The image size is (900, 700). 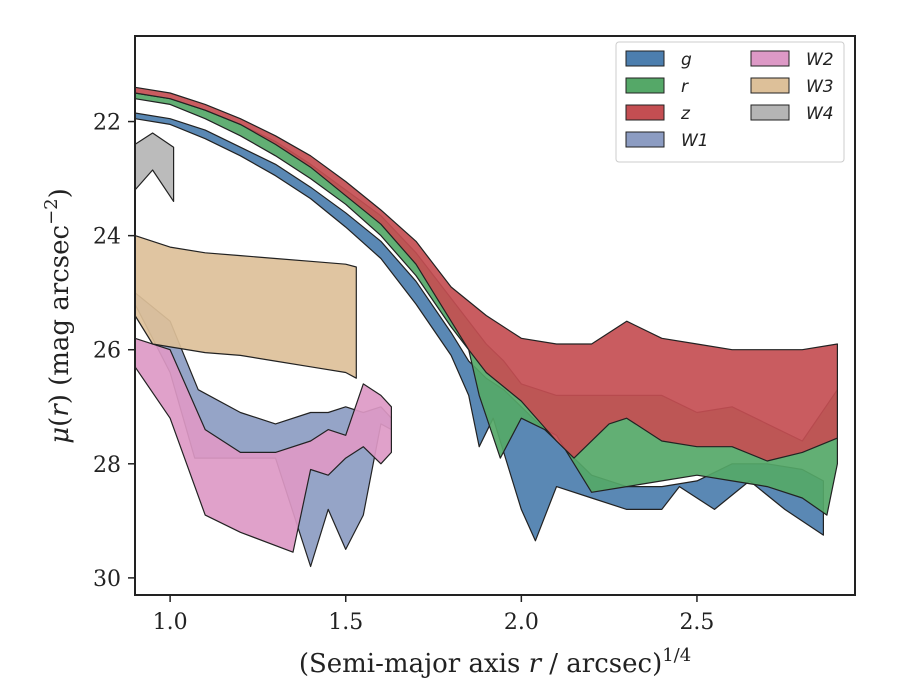 What do you see at coordinates (820, 60) in the screenshot?
I see `legend-label-w2: W2` at bounding box center [820, 60].